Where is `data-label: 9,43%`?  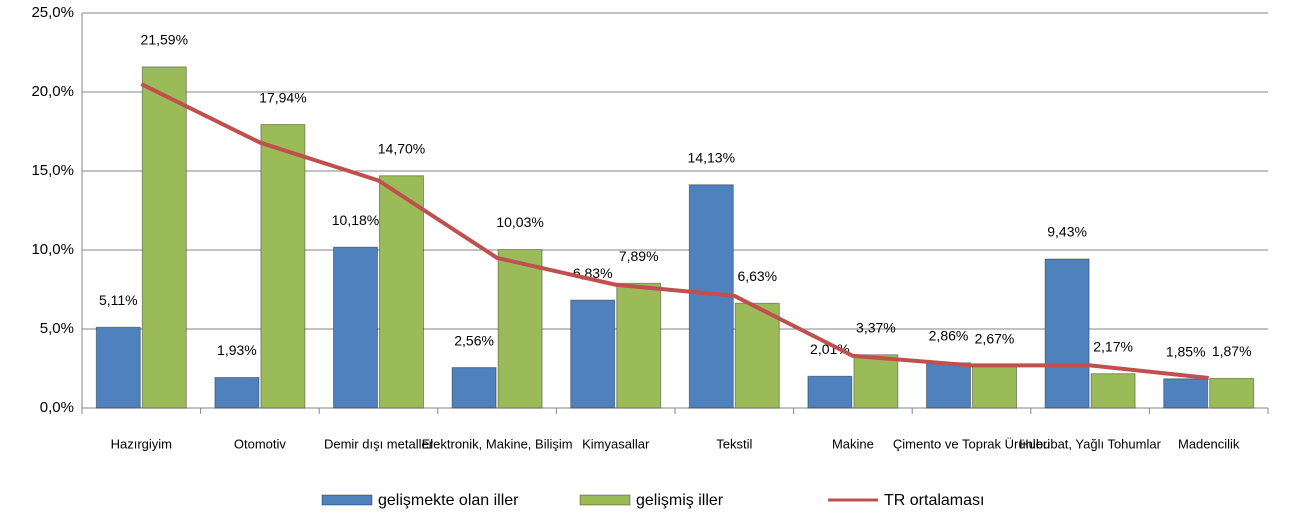
data-label: 9,43% is located at coordinates (1067, 232).